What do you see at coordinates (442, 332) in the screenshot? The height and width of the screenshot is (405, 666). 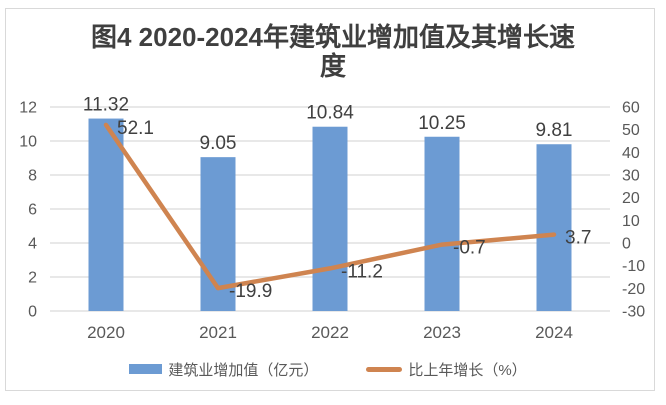 I see `x-axis-label-2023: 2023` at bounding box center [442, 332].